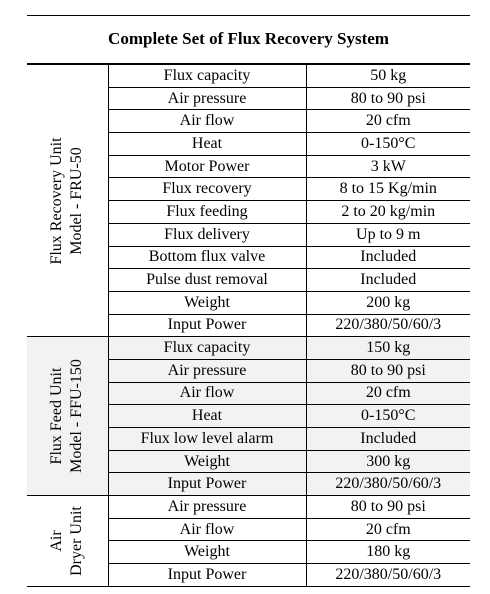  I want to click on table-row: Air pressure 80 to 90 psi, so click(248, 98).